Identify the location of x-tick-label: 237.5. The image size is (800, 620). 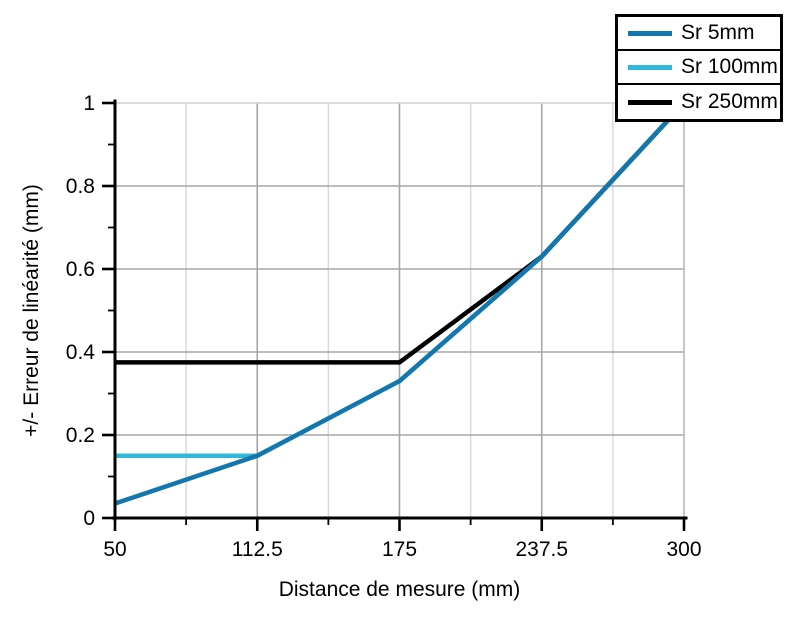
(541, 549).